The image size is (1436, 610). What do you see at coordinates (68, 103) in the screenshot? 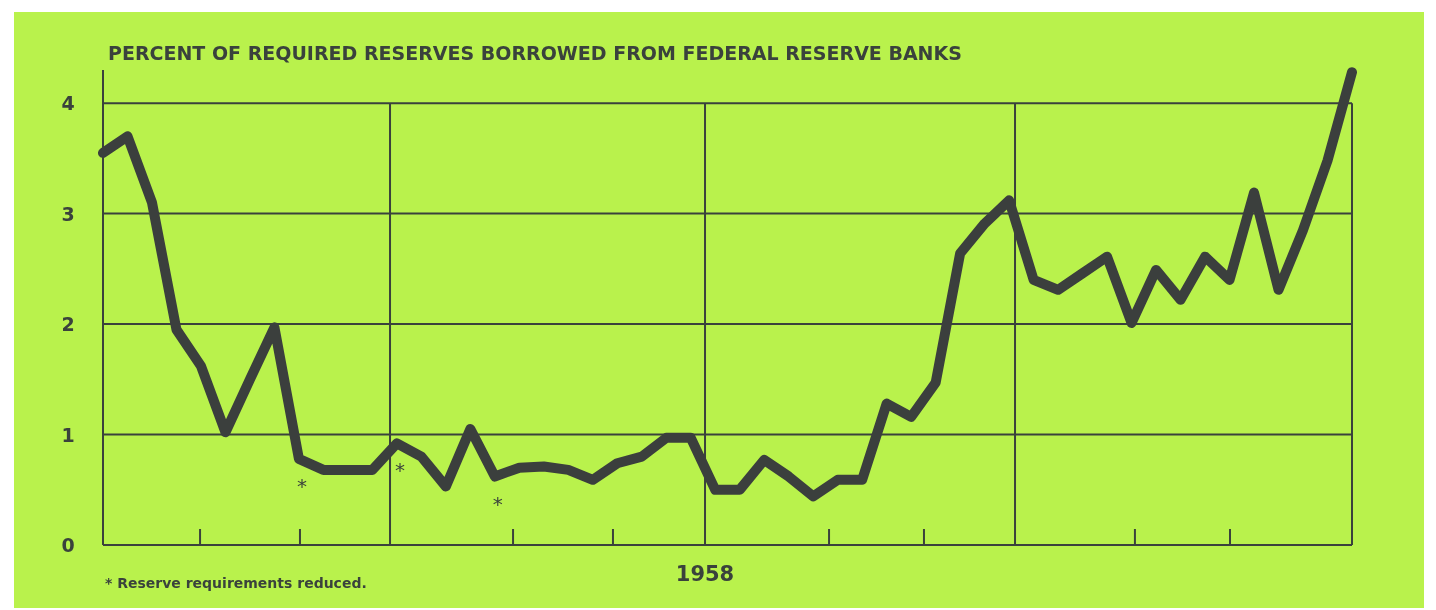
I see `y-tick-label: 4` at bounding box center [68, 103].